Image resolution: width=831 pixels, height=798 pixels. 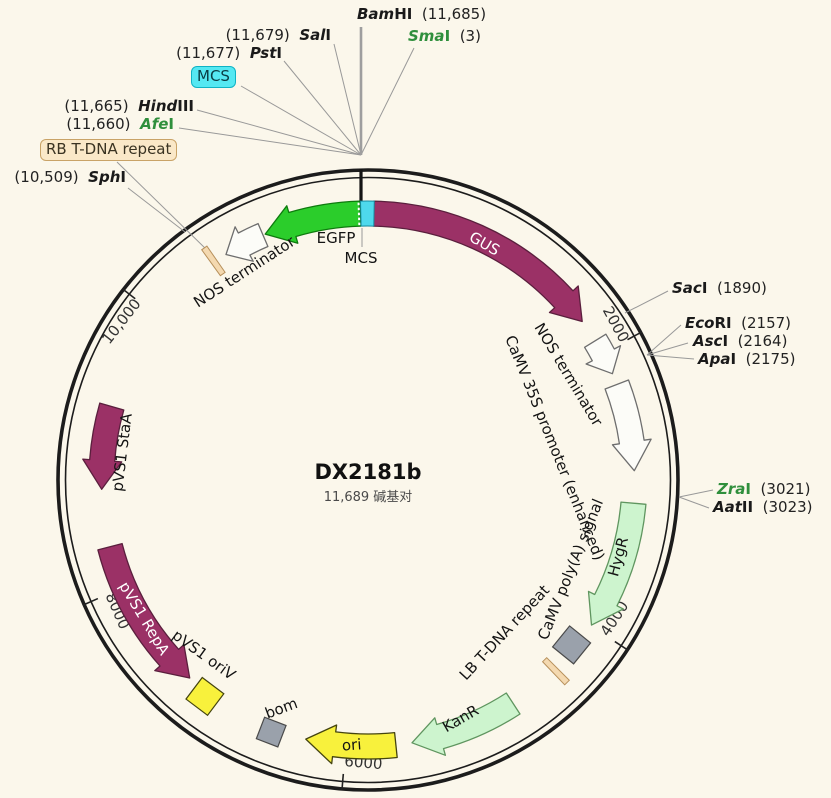 I want to click on badge-mcs: MCS, so click(x=213, y=77).